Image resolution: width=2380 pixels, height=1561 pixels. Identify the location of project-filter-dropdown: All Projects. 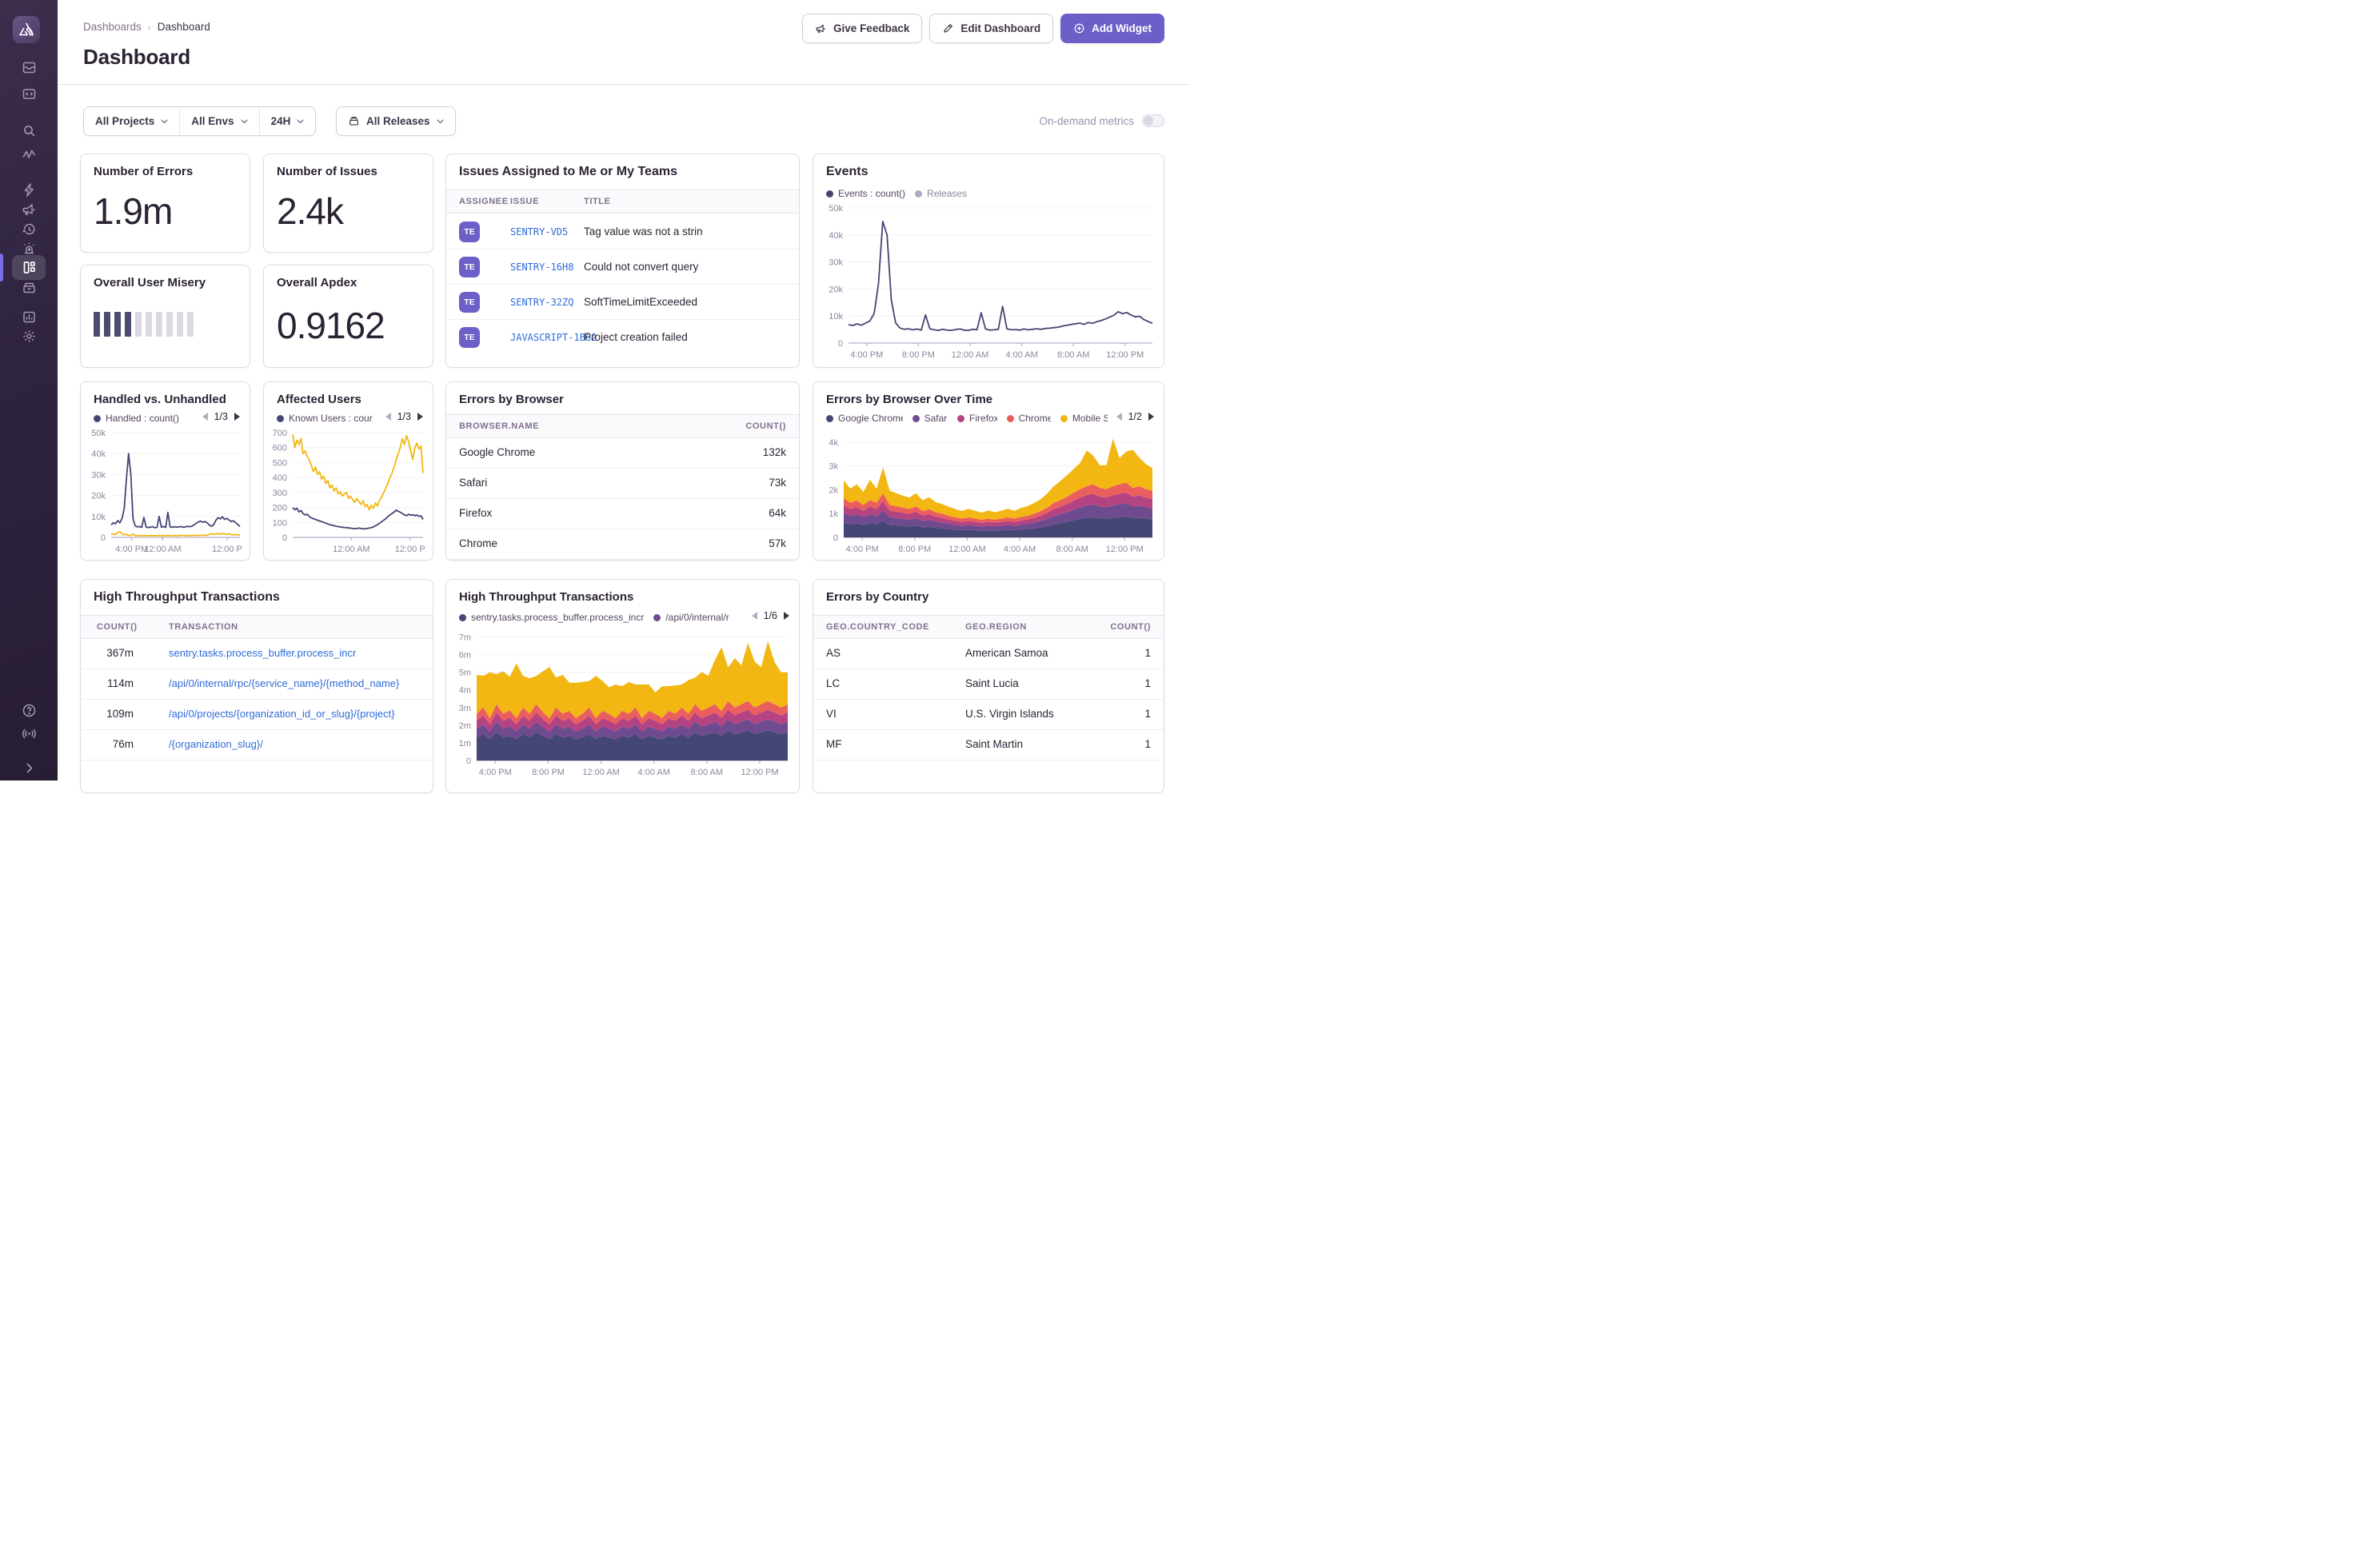
(131, 121).